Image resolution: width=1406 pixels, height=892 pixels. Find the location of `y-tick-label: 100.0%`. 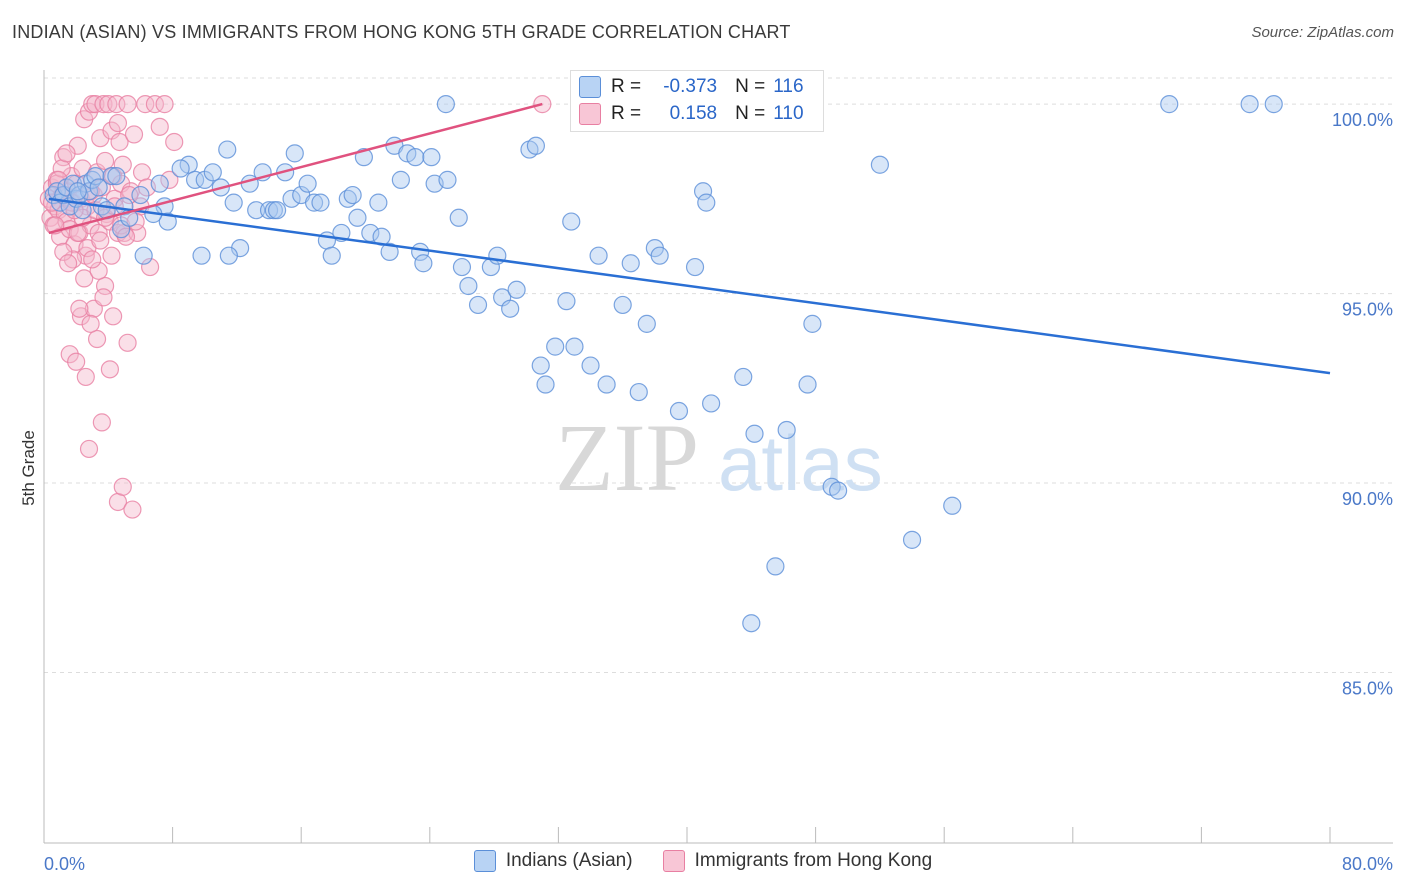

y-tick-label: 100.0% is located at coordinates (1362, 120).